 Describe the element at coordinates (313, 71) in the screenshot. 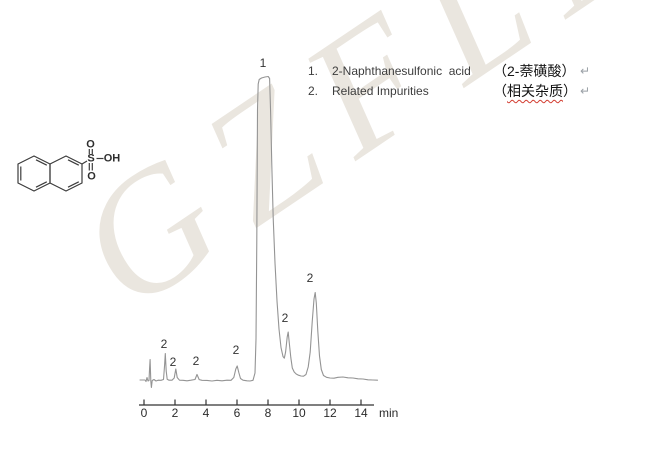

I see `legend-item-1-number: 1.` at that location.